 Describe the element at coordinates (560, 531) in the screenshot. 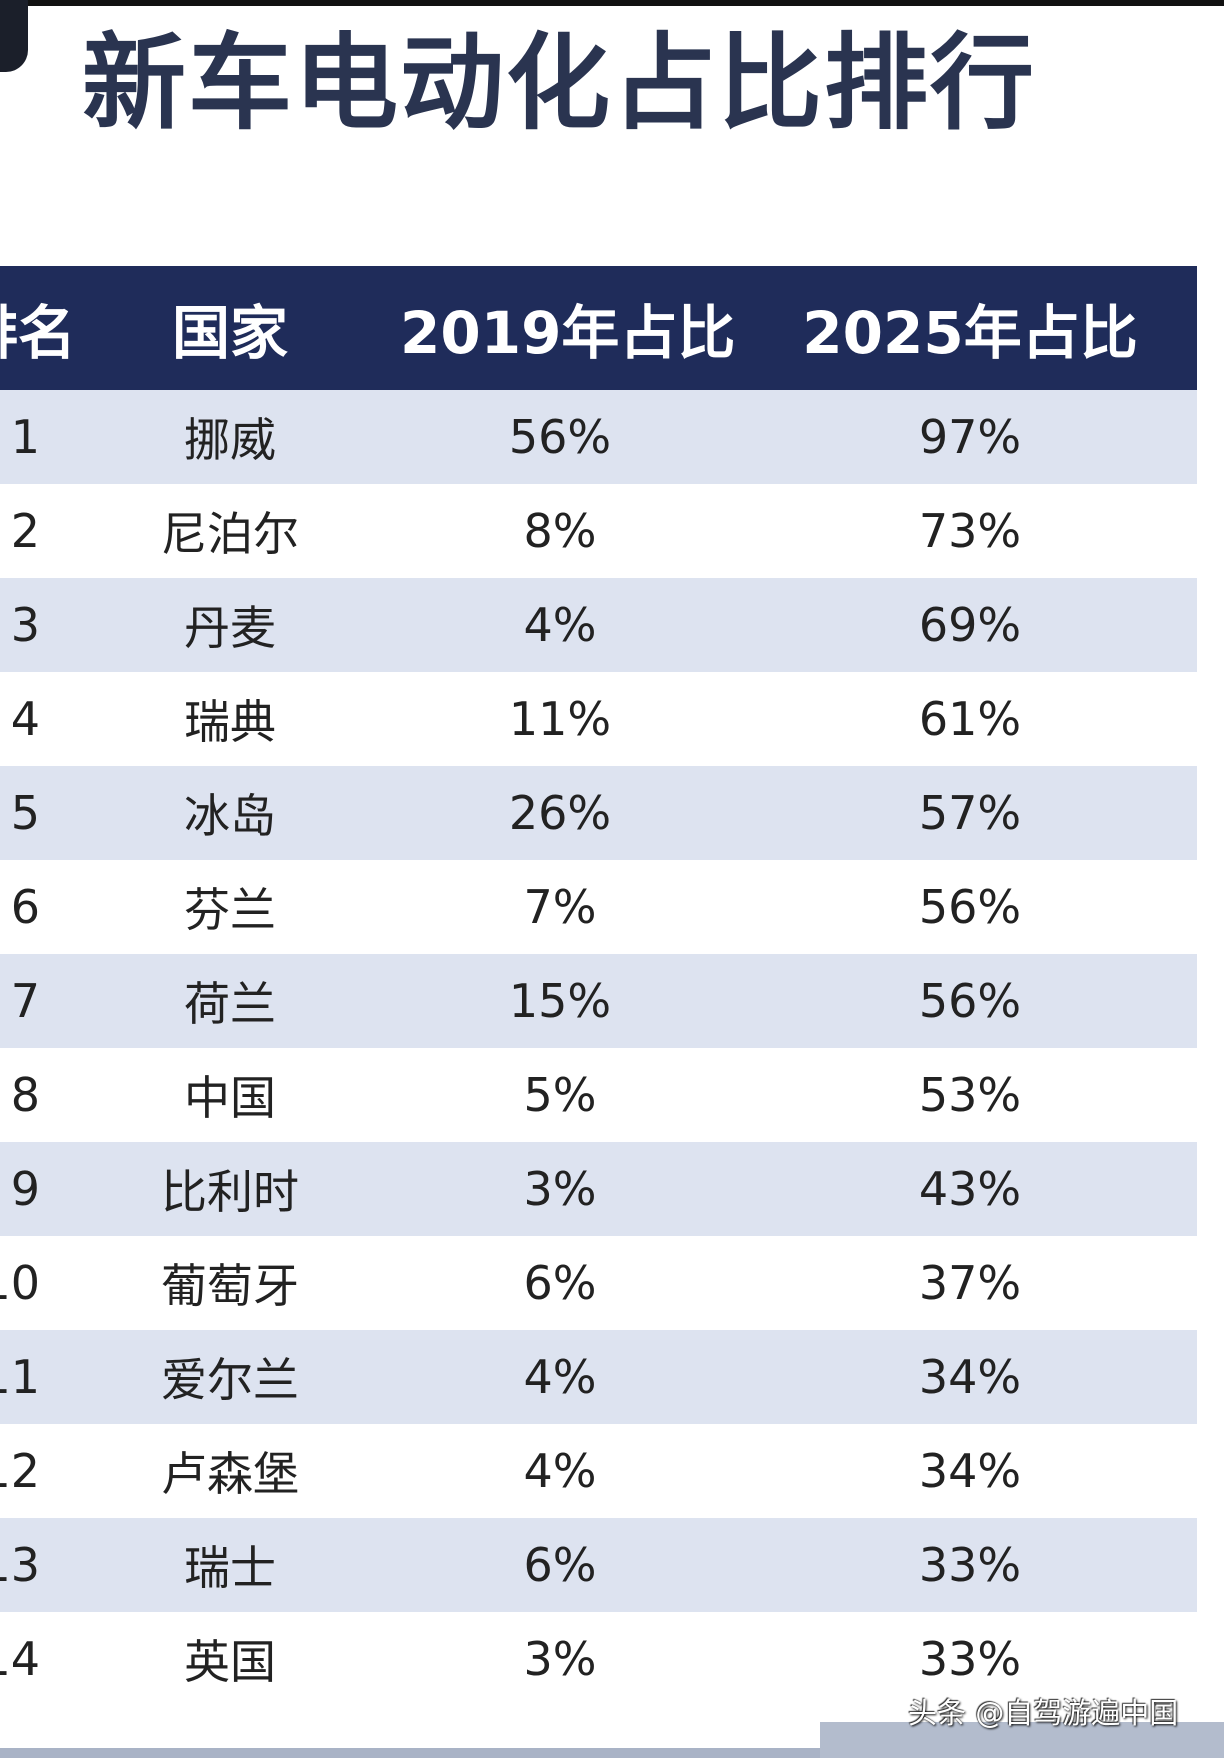

I see `share-2019-cell: 8%` at that location.